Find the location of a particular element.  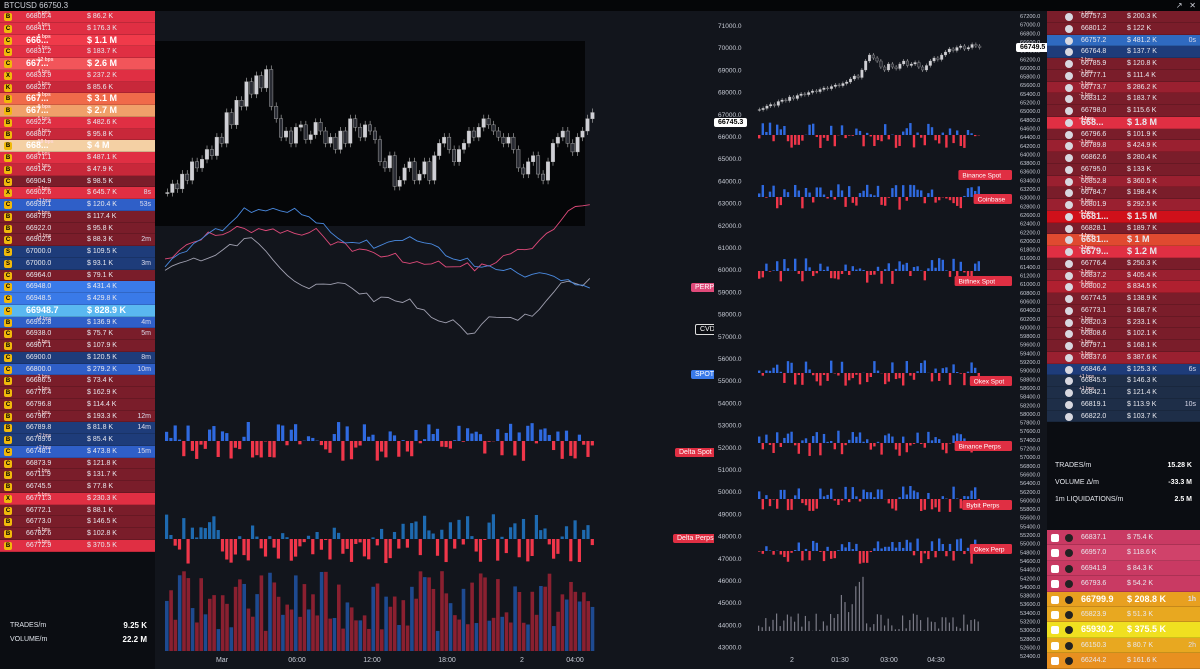

trade-row: B -2 bps 66907.1 $ 107.9 K is located at coordinates (77, 345).